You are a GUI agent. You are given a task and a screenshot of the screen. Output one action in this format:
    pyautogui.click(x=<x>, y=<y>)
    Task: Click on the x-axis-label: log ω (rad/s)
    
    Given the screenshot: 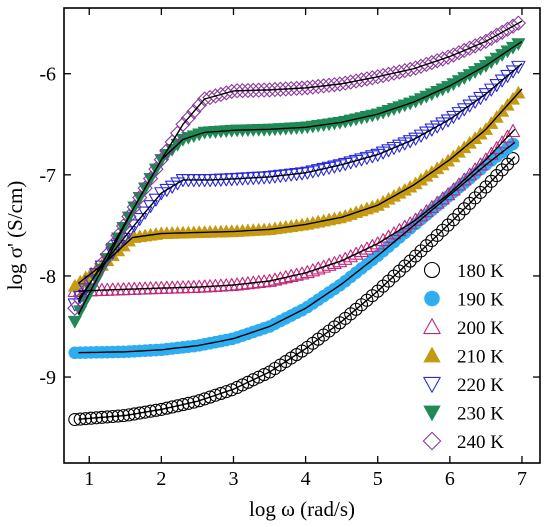 What is the action you would take?
    pyautogui.click(x=302, y=509)
    